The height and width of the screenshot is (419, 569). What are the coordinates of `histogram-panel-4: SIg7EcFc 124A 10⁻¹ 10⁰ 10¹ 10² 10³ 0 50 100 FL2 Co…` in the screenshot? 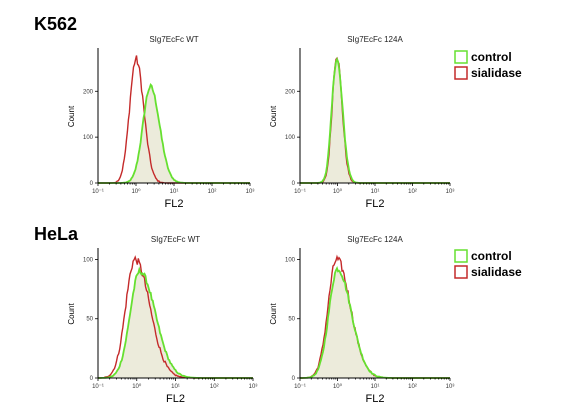 It's located at (361, 320).